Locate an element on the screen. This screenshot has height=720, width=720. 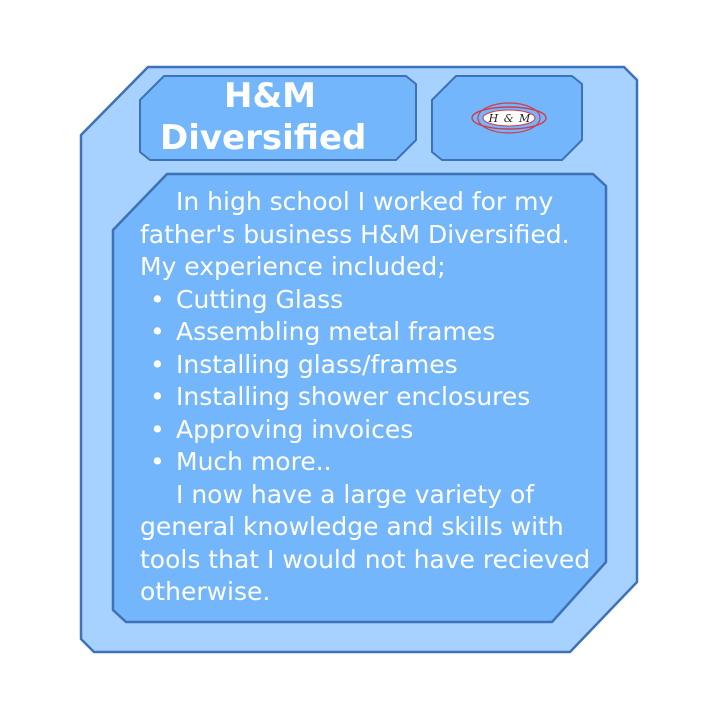
title-banner is located at coordinates (278, 118).